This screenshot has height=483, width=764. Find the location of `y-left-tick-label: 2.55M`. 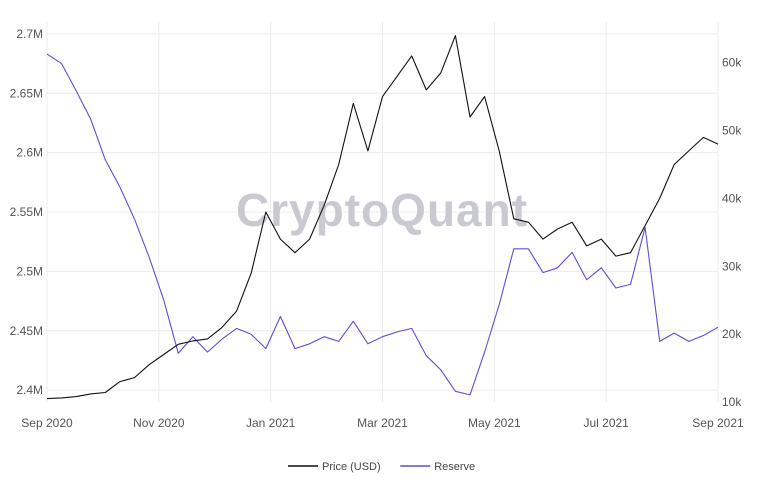

y-left-tick-label: 2.55M is located at coordinates (26, 212).